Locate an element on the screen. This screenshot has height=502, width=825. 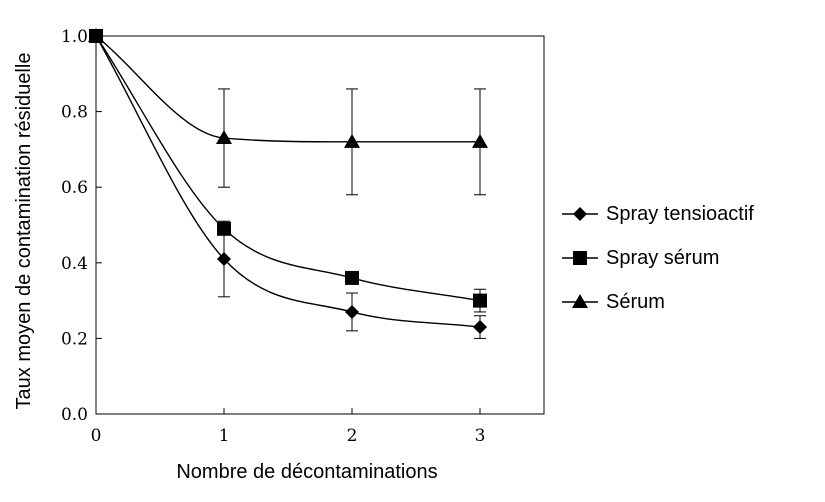
legend: Spray tensioactif Spray sérum Sérum is located at coordinates (658, 258).